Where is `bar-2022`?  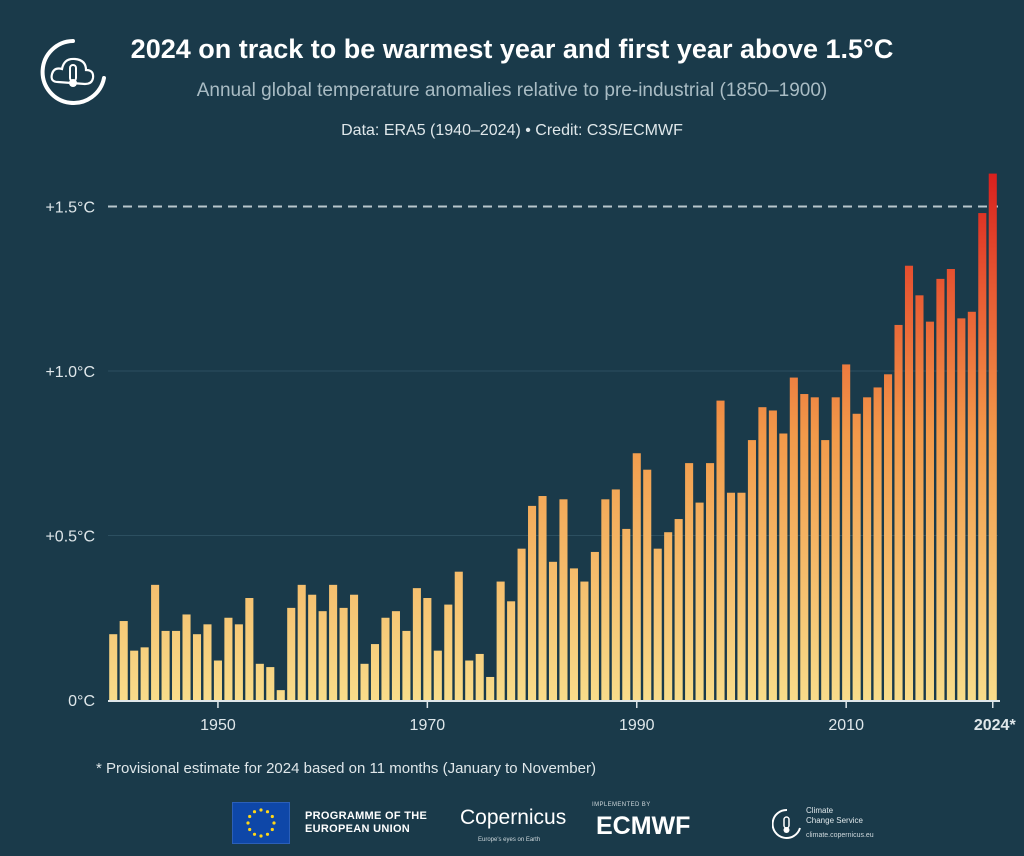
bar-2022 is located at coordinates (971, 505).